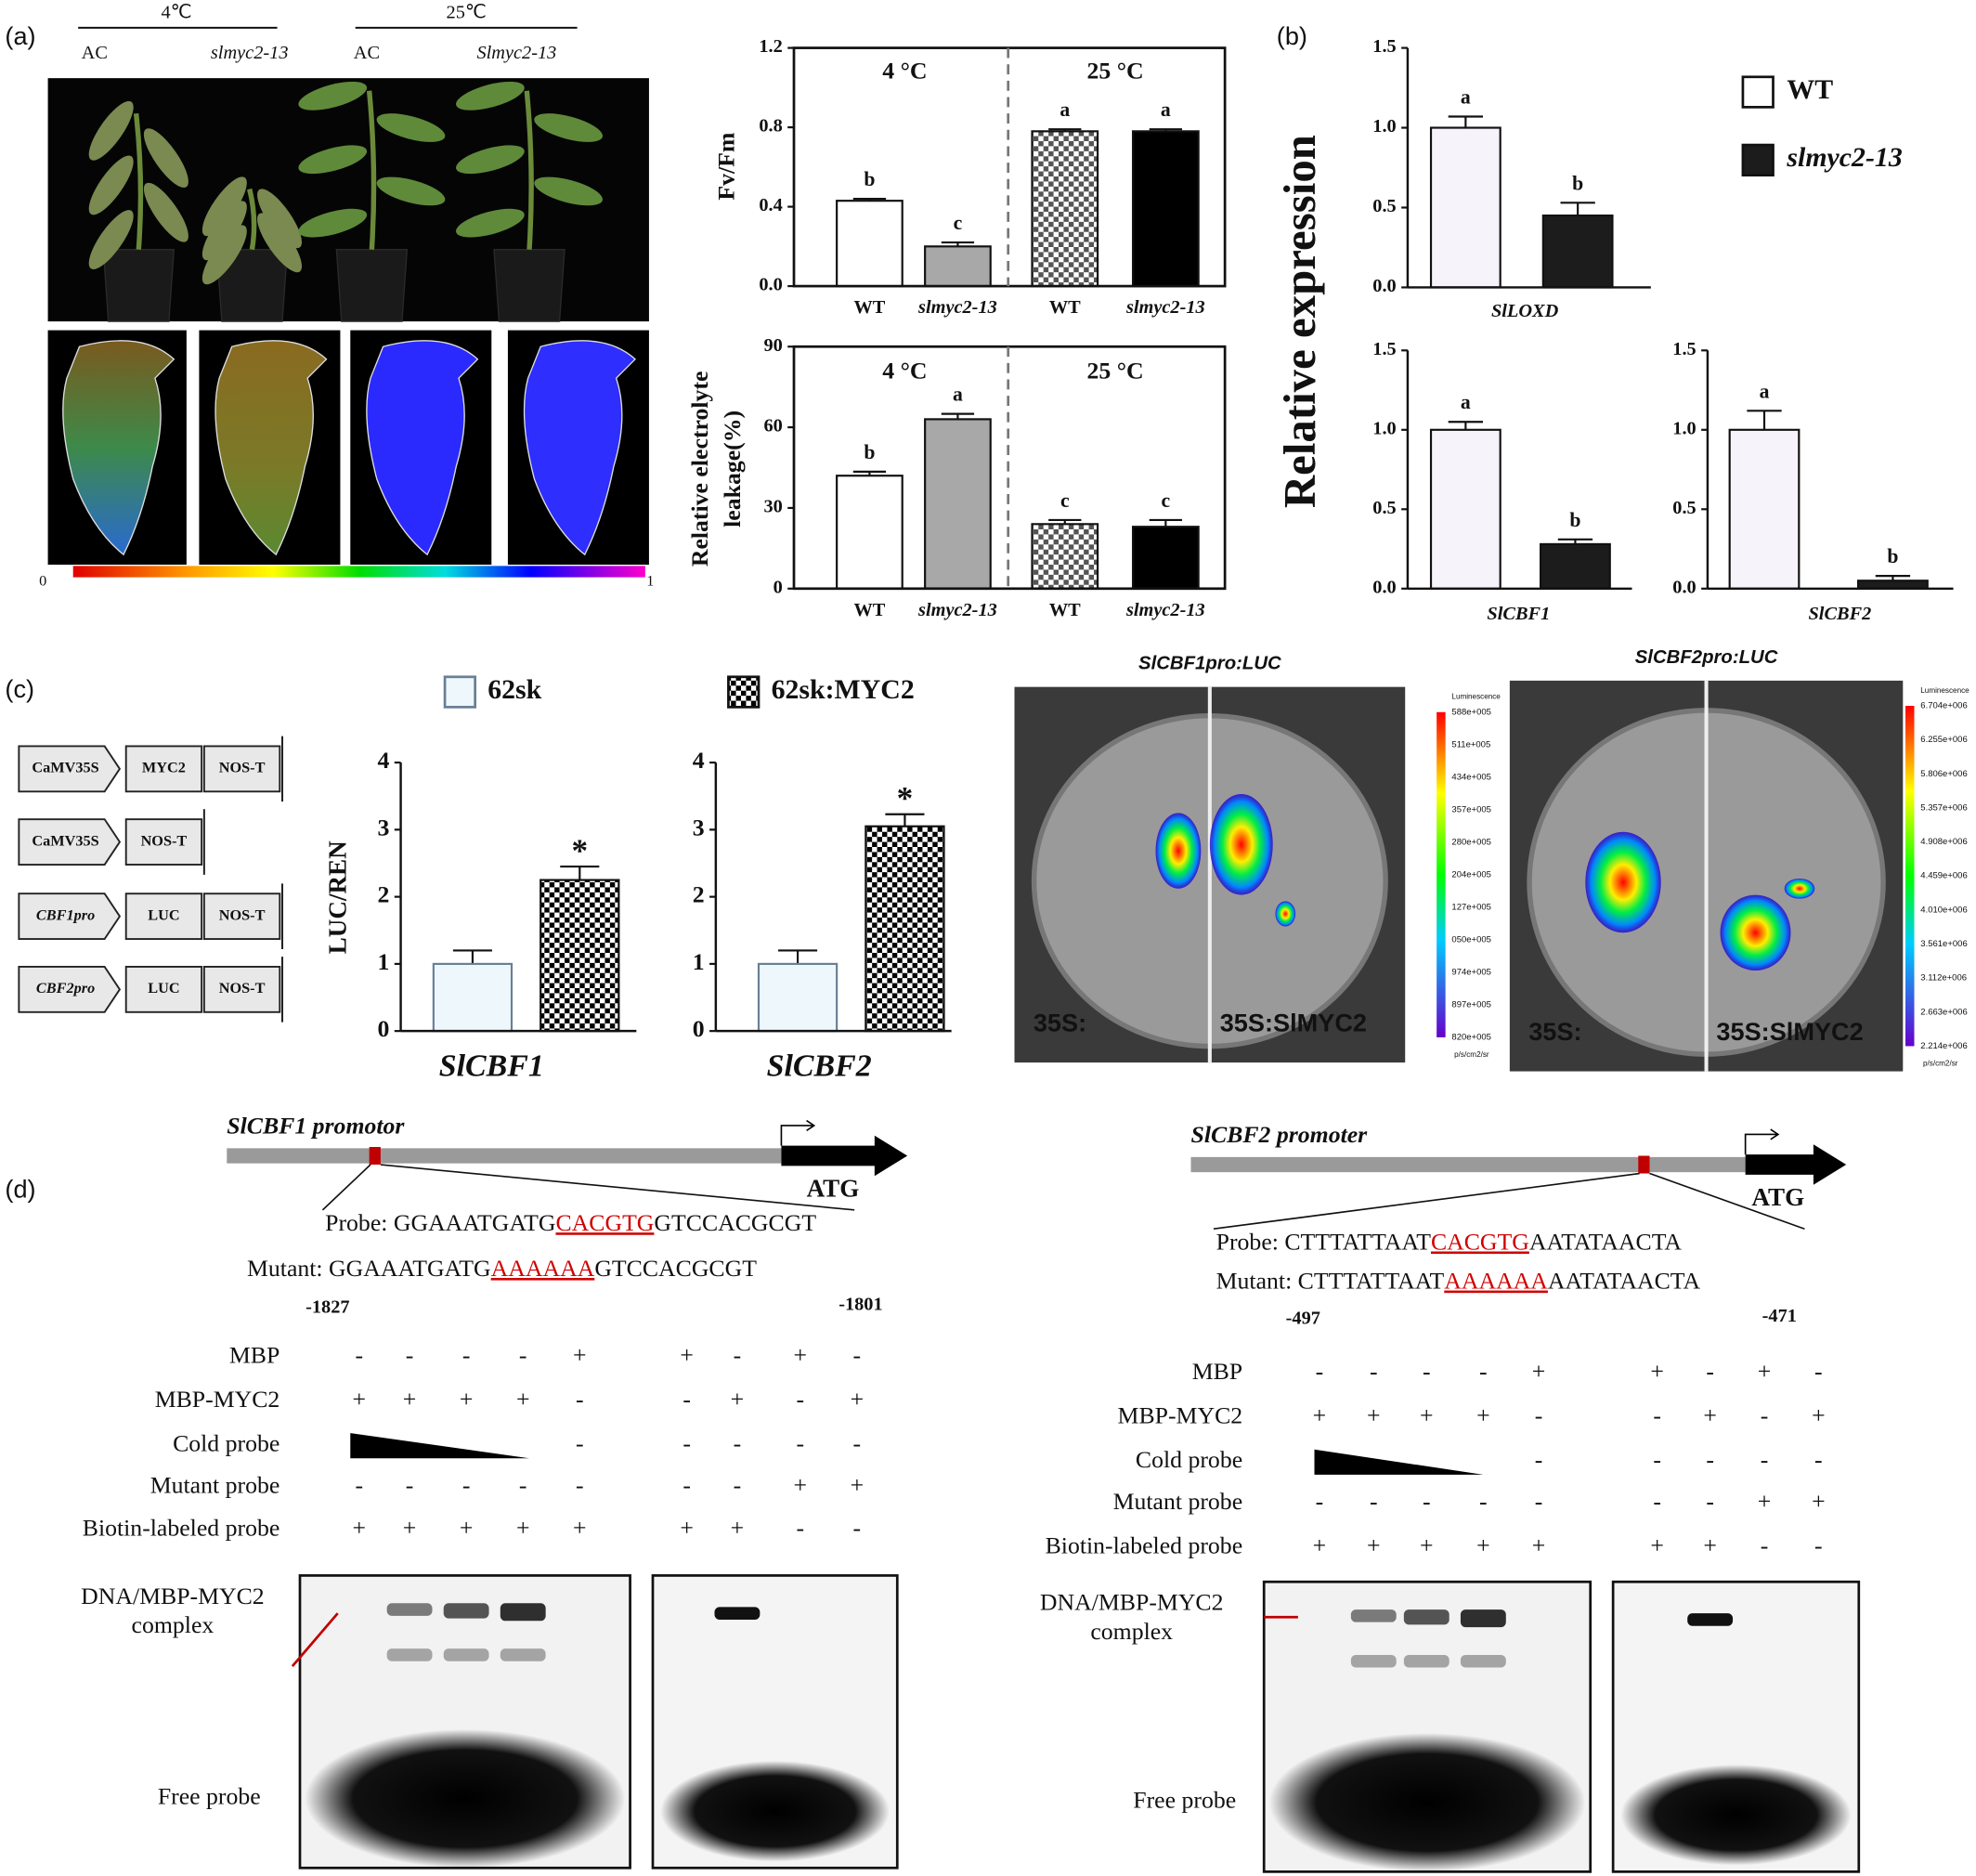 This screenshot has width=1976, height=1876. What do you see at coordinates (383, 827) in the screenshot?
I see `y-tick-label: 3` at bounding box center [383, 827].